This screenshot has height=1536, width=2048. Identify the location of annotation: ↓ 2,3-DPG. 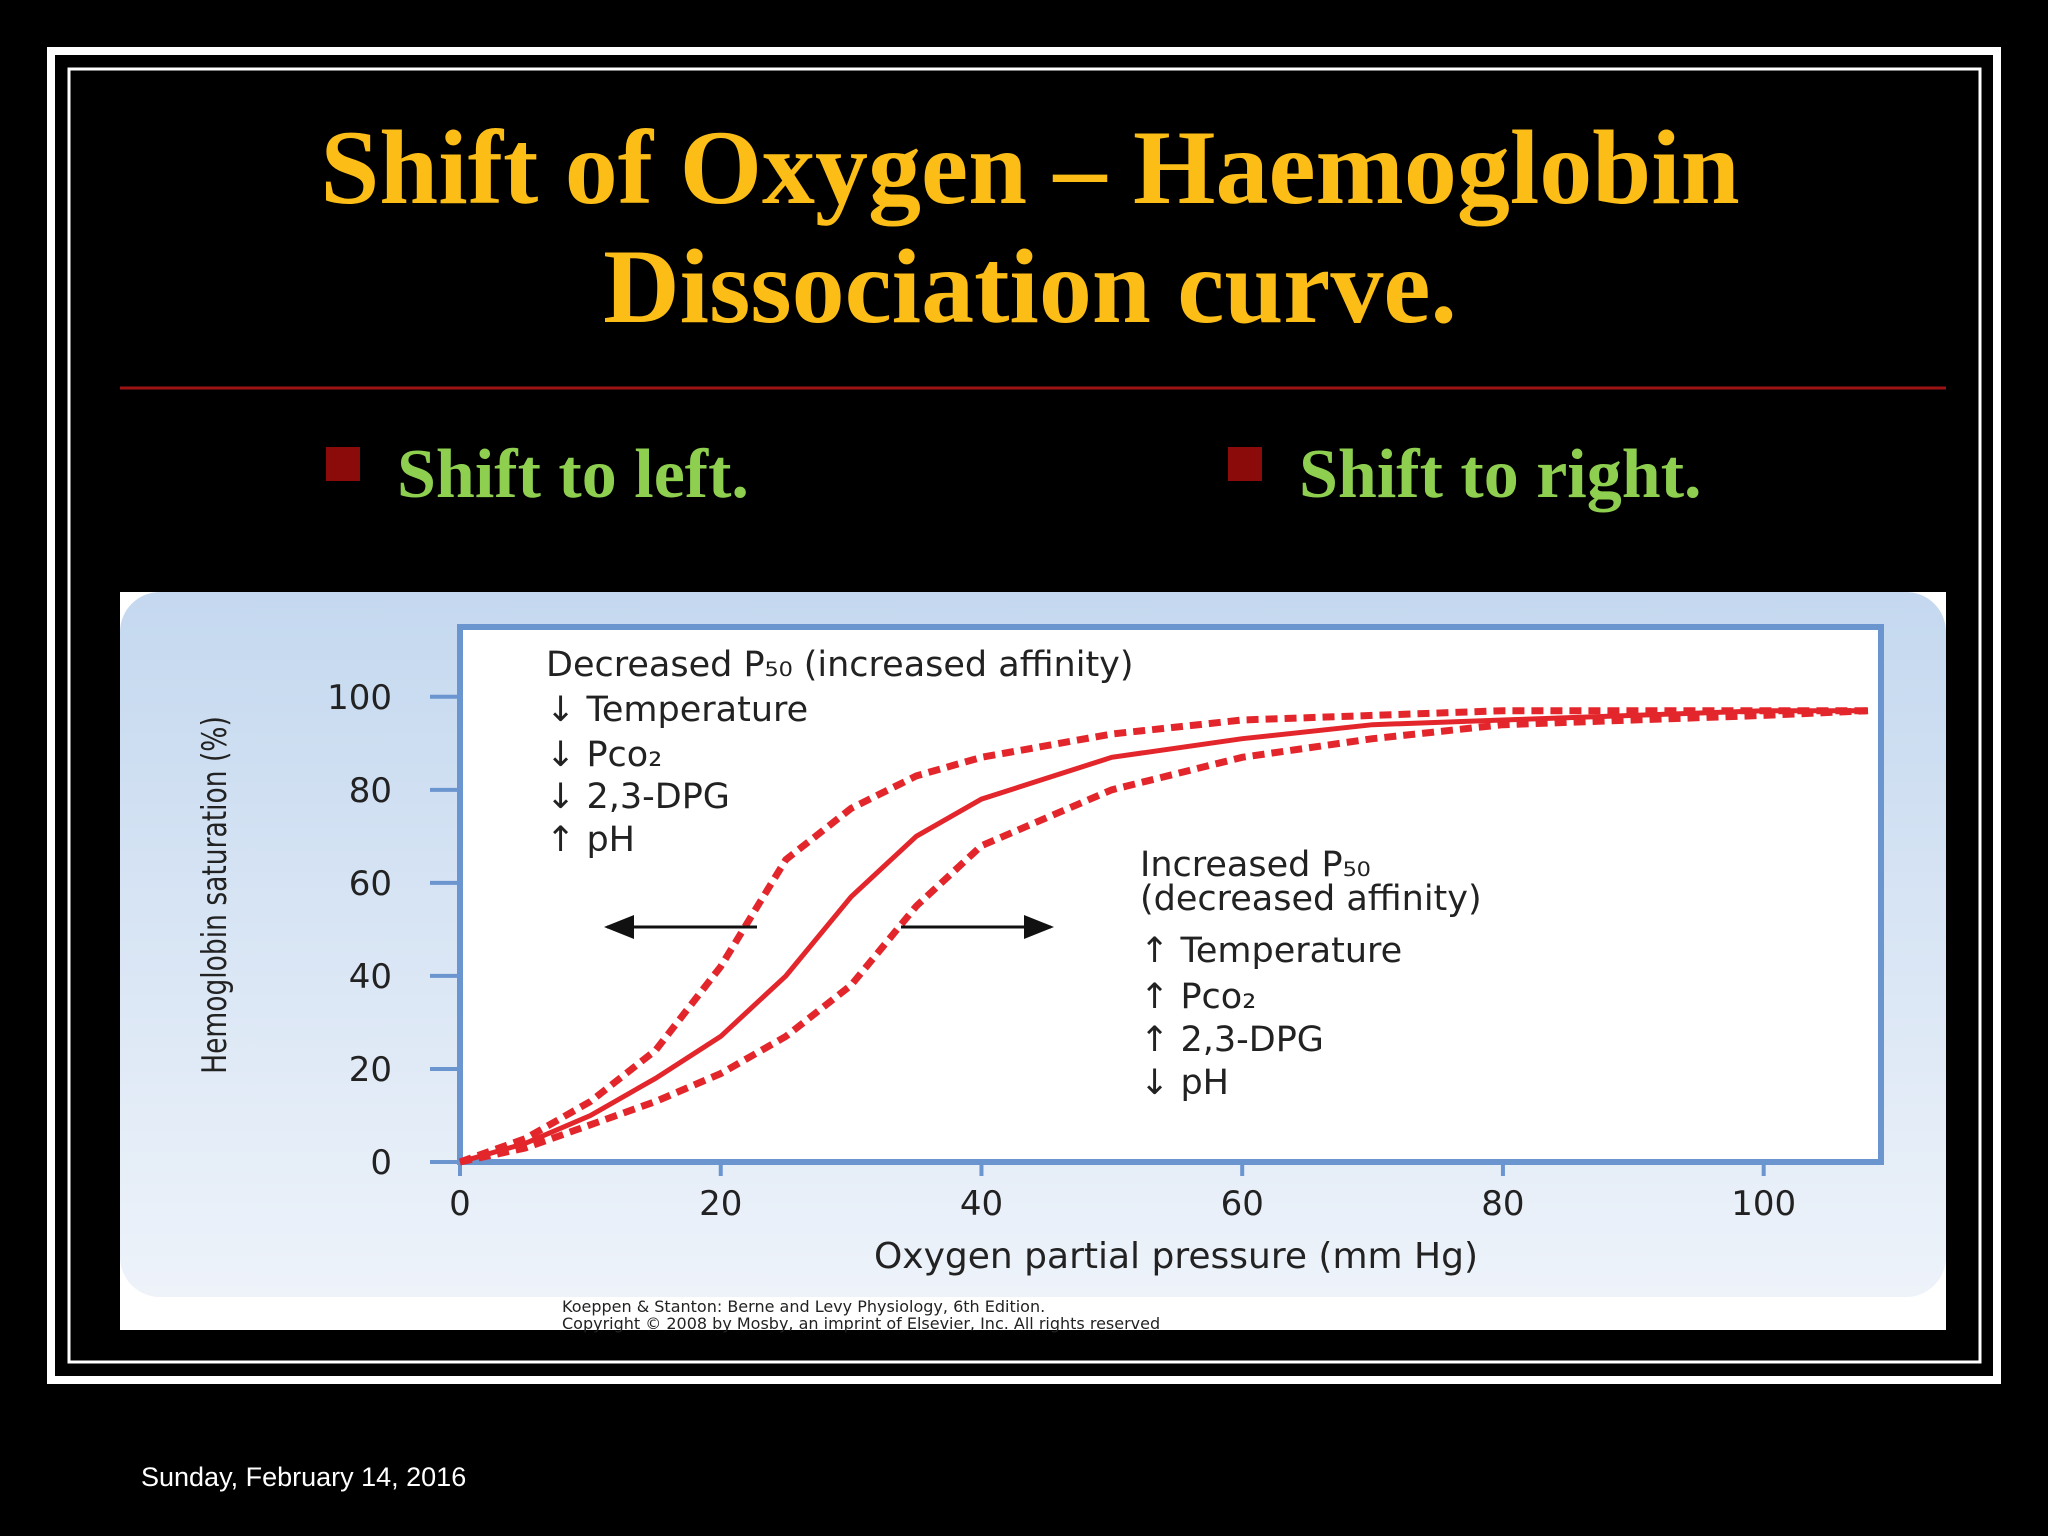
(638, 797).